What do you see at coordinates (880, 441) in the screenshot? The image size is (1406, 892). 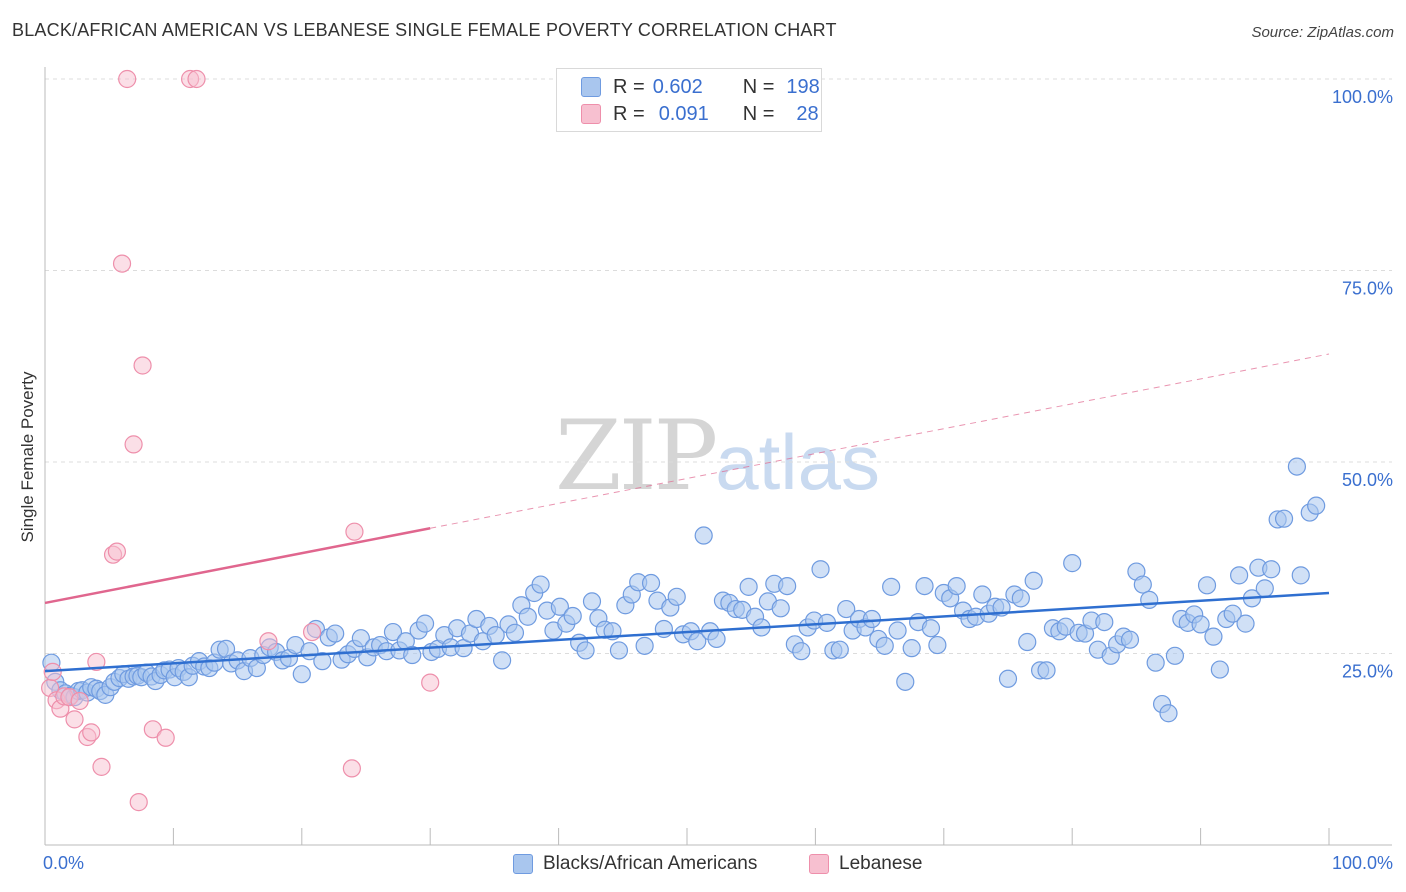 I see `lebanese-trend-dashed` at bounding box center [880, 441].